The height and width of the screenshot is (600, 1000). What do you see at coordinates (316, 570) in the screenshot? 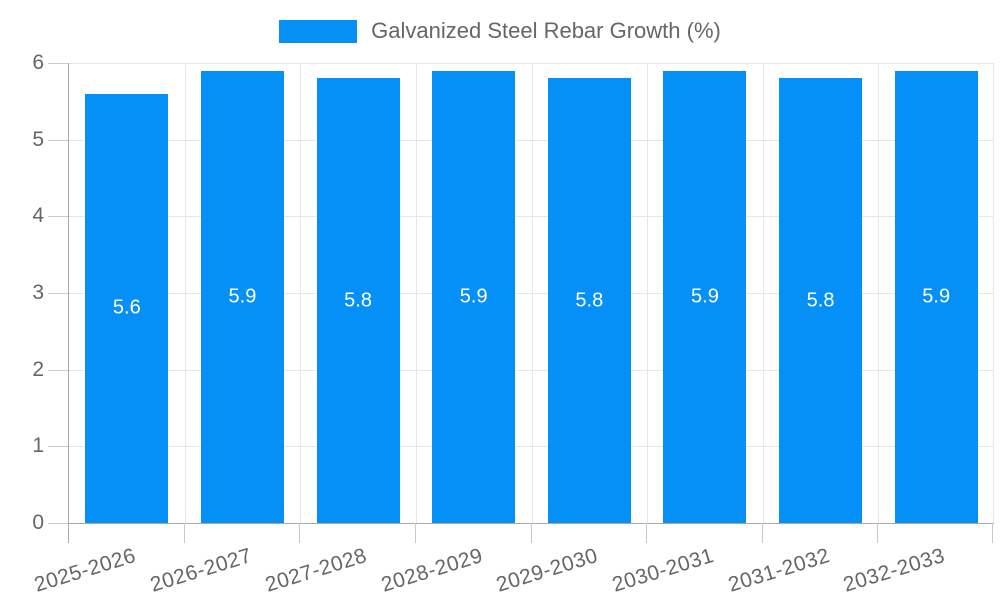
I see `x-axis-label: 2027-2028` at bounding box center [316, 570].